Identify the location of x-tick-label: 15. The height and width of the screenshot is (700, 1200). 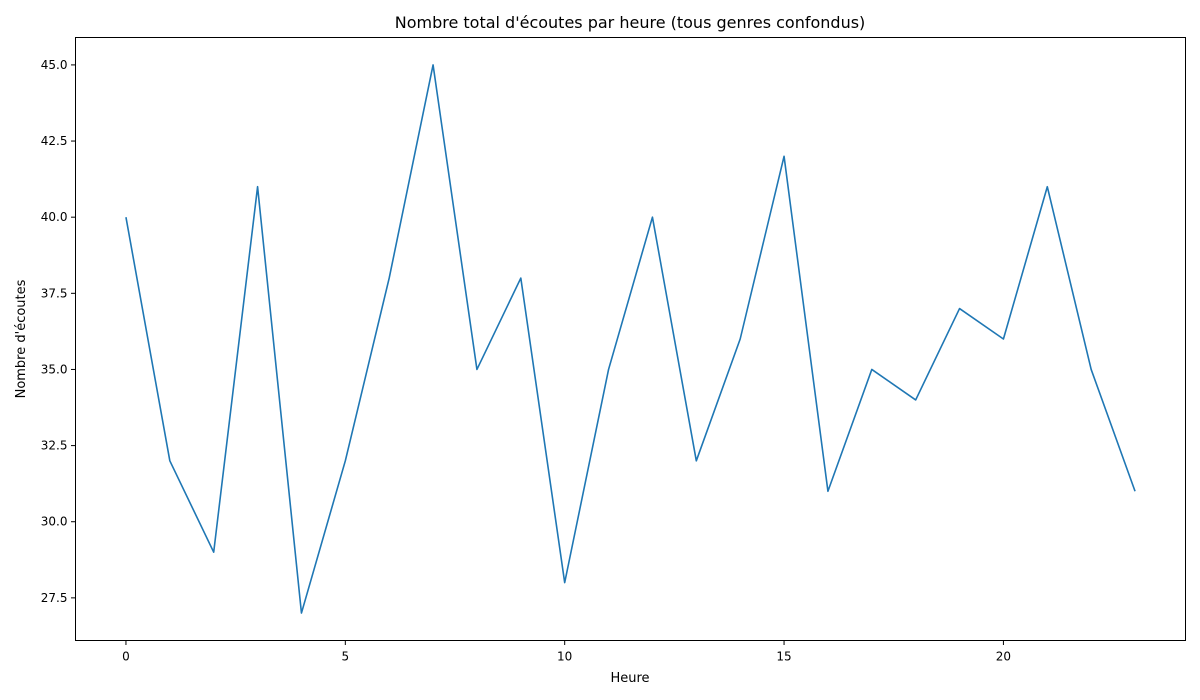
(783, 657).